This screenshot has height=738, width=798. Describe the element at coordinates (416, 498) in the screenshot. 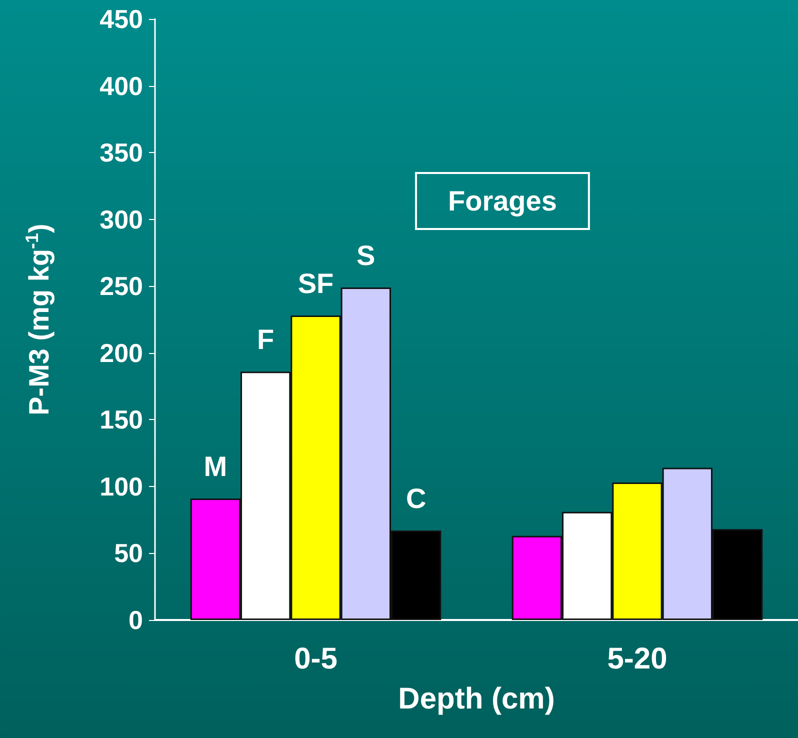

I see `series-label: C` at that location.